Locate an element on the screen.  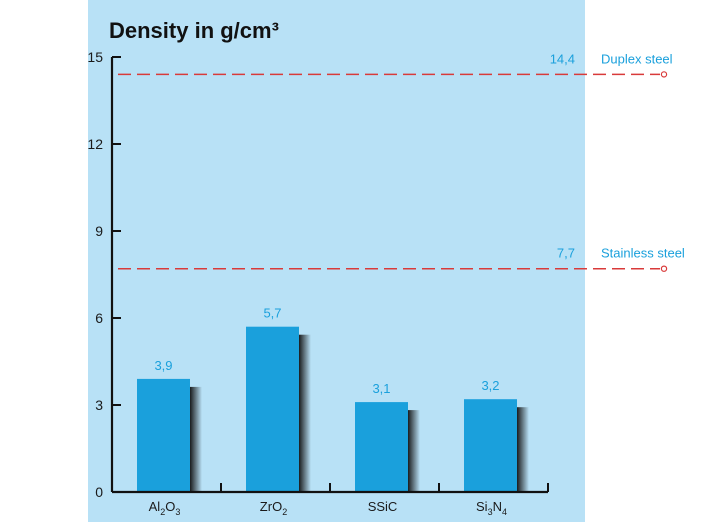
reference-value-label: 7,7 is located at coordinates (566, 253).